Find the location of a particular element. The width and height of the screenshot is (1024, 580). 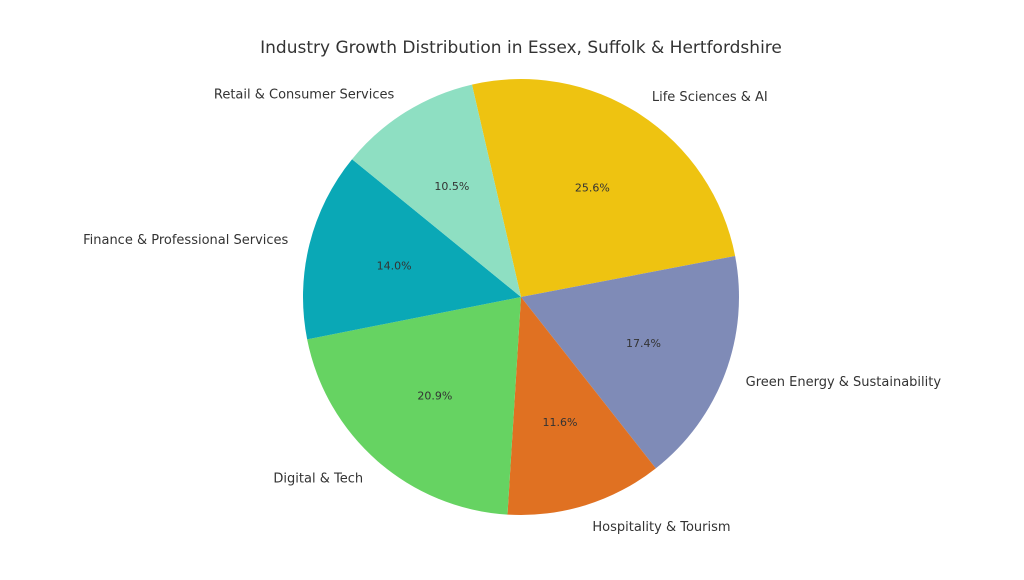

pie-label-green-energy-and-sustainability: Green Energy & Sustainability is located at coordinates (844, 382).